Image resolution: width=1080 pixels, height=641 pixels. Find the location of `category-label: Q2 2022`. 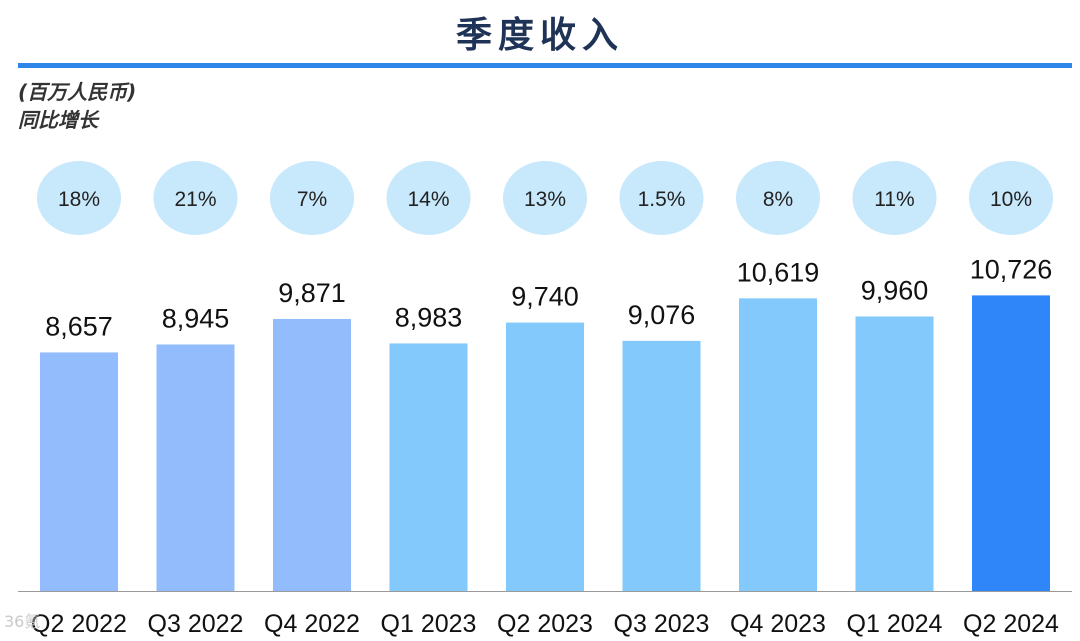

category-label: Q2 2022 is located at coordinates (79, 624).